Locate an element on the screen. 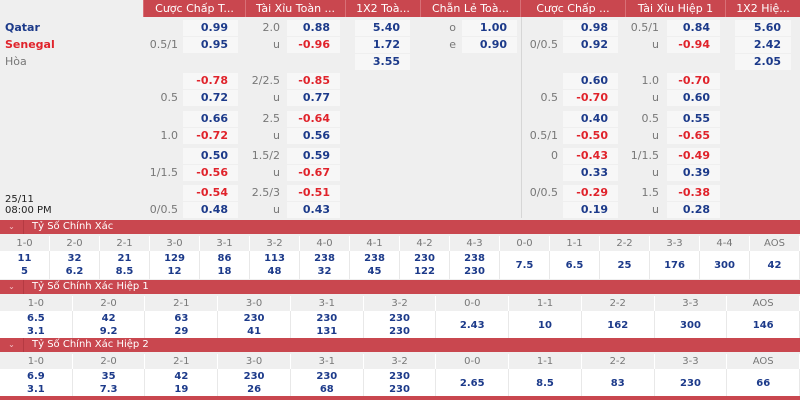 This screenshot has height=400, width=800. section-header: ⌄ Tỷ Số Chính Xác Hiệp 2 is located at coordinates (400, 345).